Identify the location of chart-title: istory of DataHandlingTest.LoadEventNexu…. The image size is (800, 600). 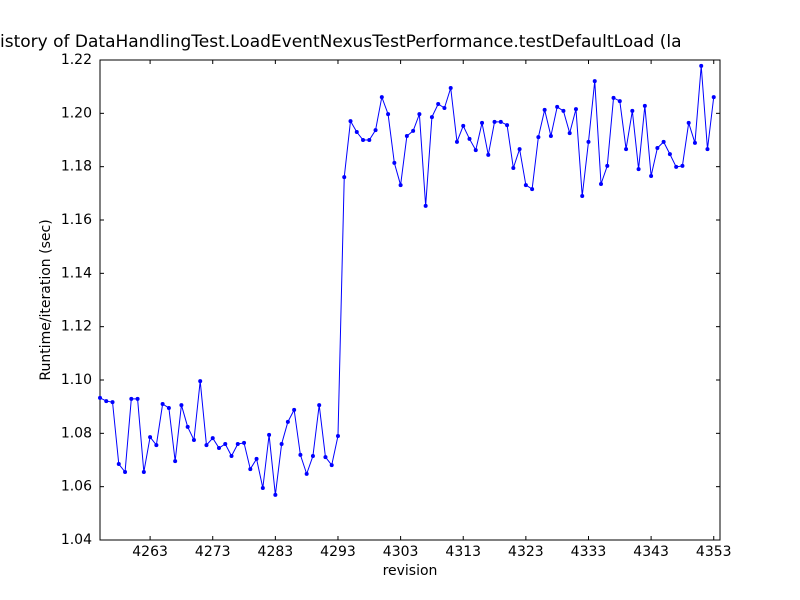
(341, 42).